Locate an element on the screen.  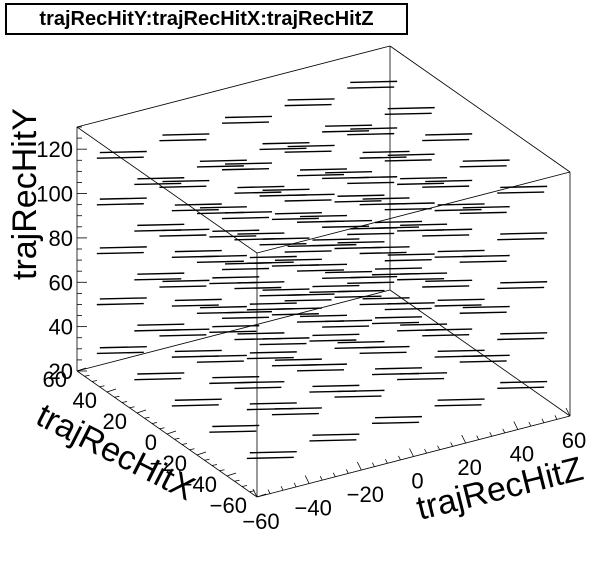
x-tick-label: 40 is located at coordinates (522, 454).